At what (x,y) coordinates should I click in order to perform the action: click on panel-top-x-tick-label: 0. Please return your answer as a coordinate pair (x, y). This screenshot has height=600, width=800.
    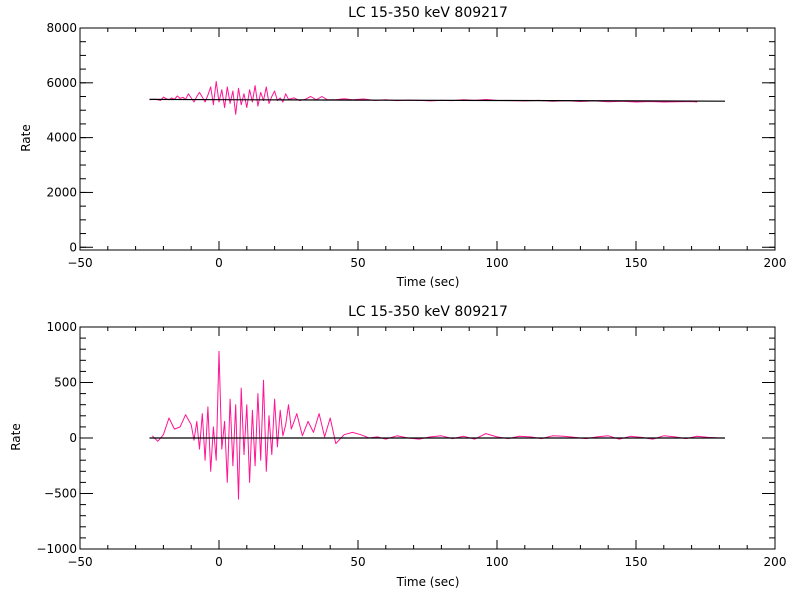
    Looking at the image, I should click on (219, 263).